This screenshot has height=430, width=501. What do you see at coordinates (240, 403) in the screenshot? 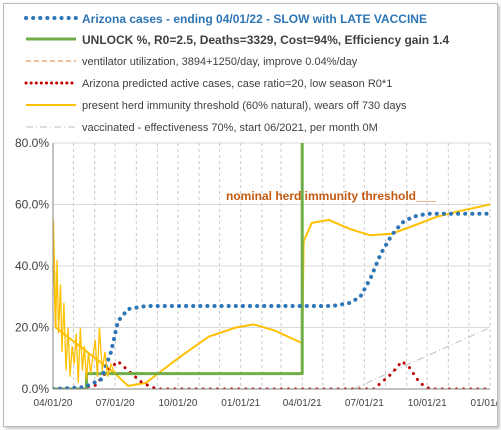
I see `x-tick-label: 01/01/21` at bounding box center [240, 403].